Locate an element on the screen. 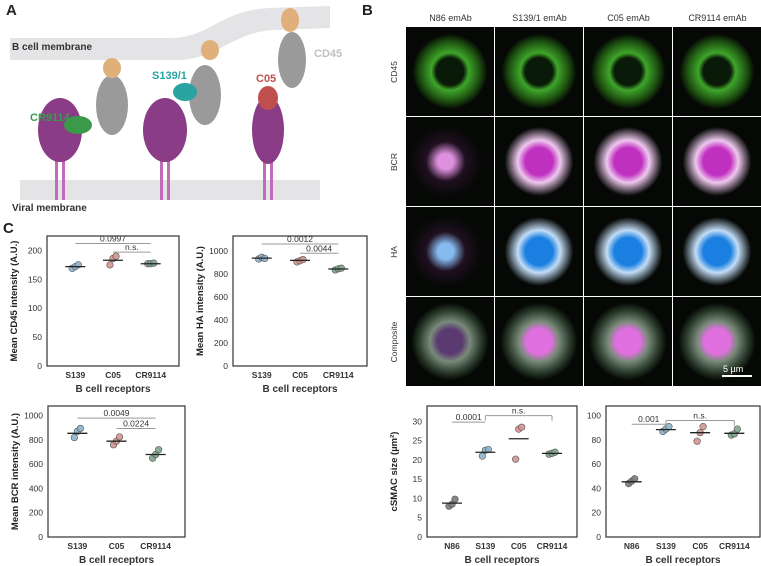 The width and height of the screenshot is (761, 566). y-tick-label: 30 is located at coordinates (418, 421).